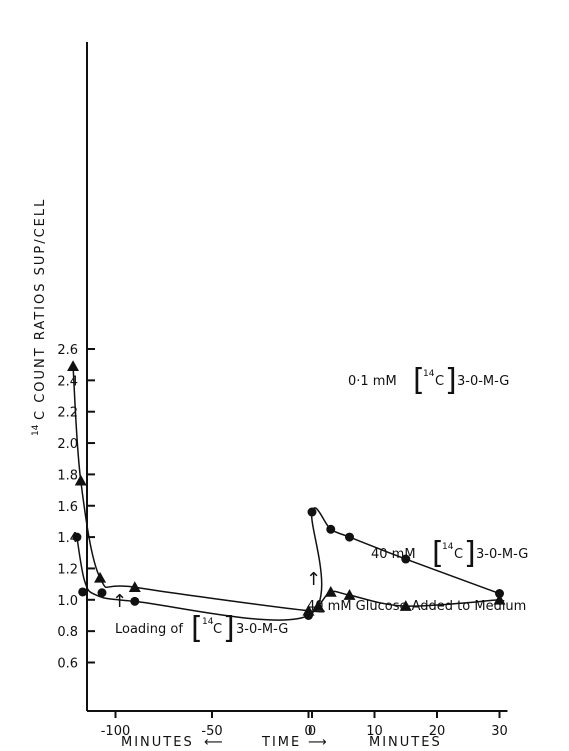  What do you see at coordinates (499, 731) in the screenshot?
I see `x-tick-label-right-3: 30` at bounding box center [499, 731].